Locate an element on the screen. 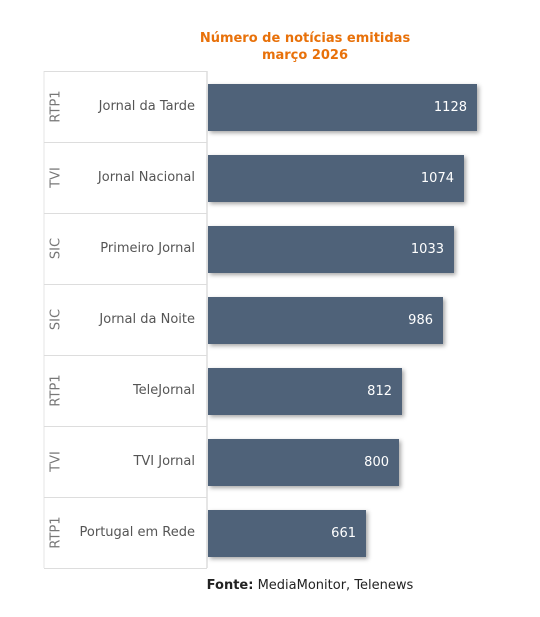 This screenshot has height=617, width=540. value-label: 661 is located at coordinates (343, 533).